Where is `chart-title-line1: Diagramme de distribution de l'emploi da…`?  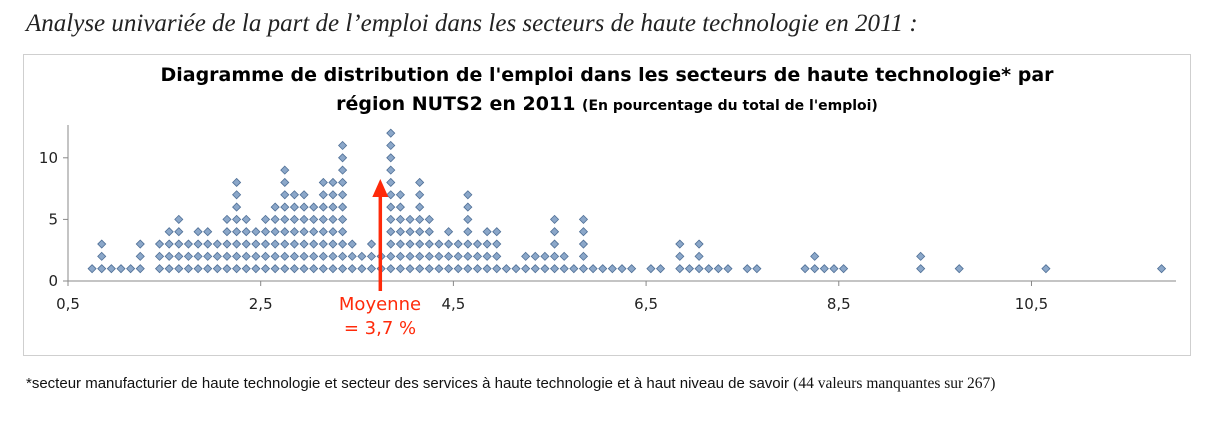
chart-title-line1: Diagramme de distribution de l'emploi da… is located at coordinates (607, 75).